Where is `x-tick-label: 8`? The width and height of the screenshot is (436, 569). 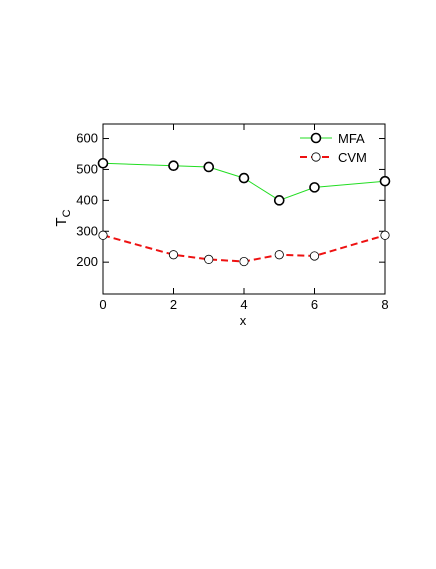
x-tick-label: 8 is located at coordinates (384, 304).